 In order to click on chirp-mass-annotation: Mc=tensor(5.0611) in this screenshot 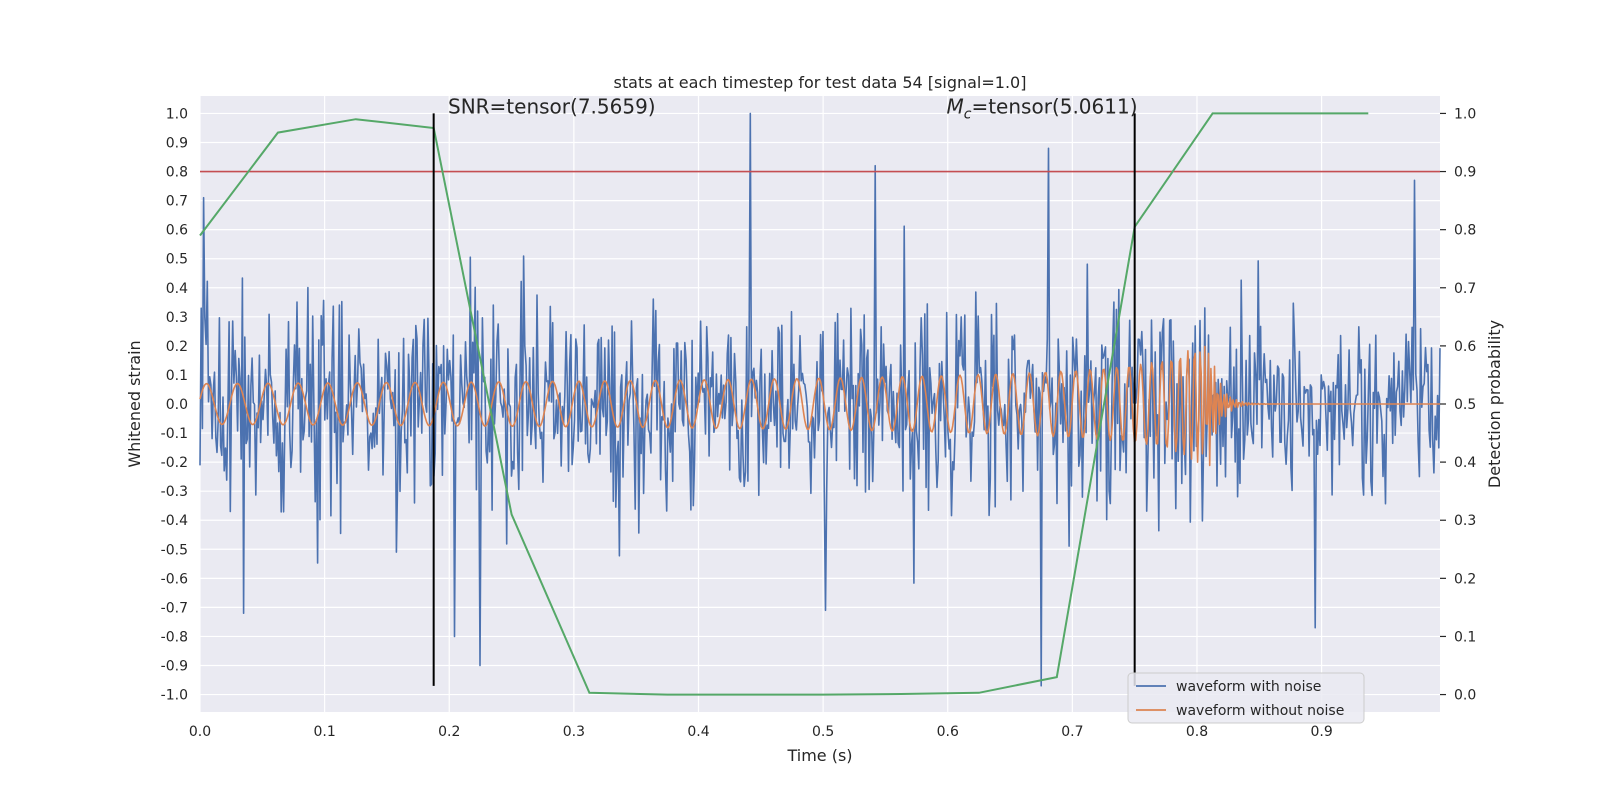, I will do `click(1041, 108)`.